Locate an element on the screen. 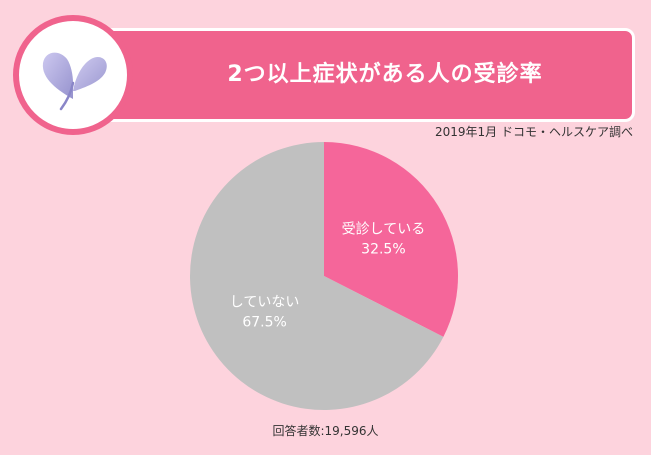 The height and width of the screenshot is (455, 651). slice-label-value: 32.5% is located at coordinates (383, 250).